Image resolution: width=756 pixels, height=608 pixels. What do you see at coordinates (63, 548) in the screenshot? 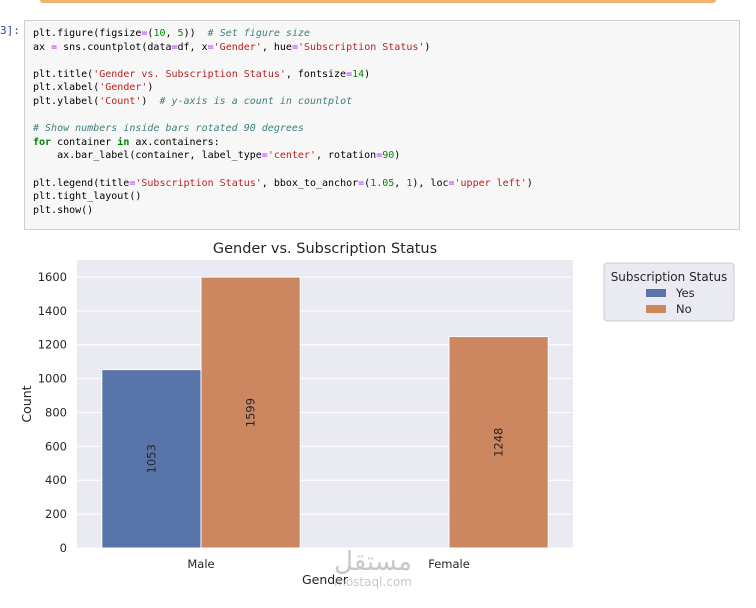
I see `y-tick-label: 0` at bounding box center [63, 548].